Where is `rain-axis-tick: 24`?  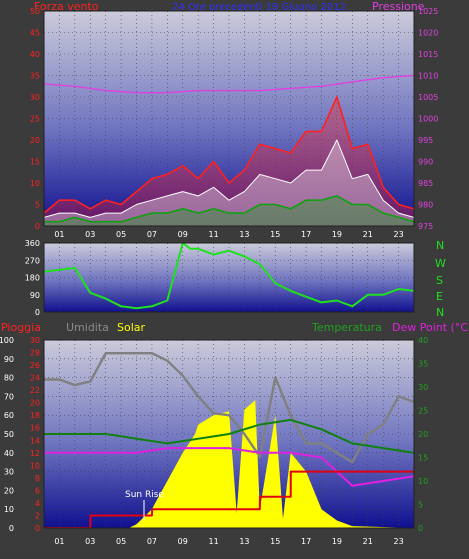 rain-axis-tick: 24 is located at coordinates (35, 378).